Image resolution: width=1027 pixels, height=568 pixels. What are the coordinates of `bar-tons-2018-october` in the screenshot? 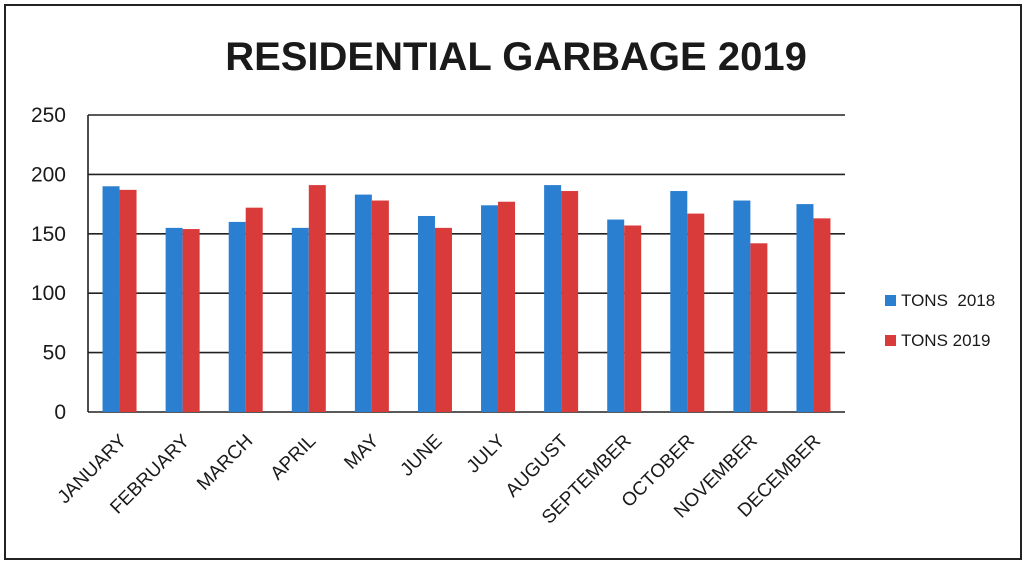 It's located at (679, 301).